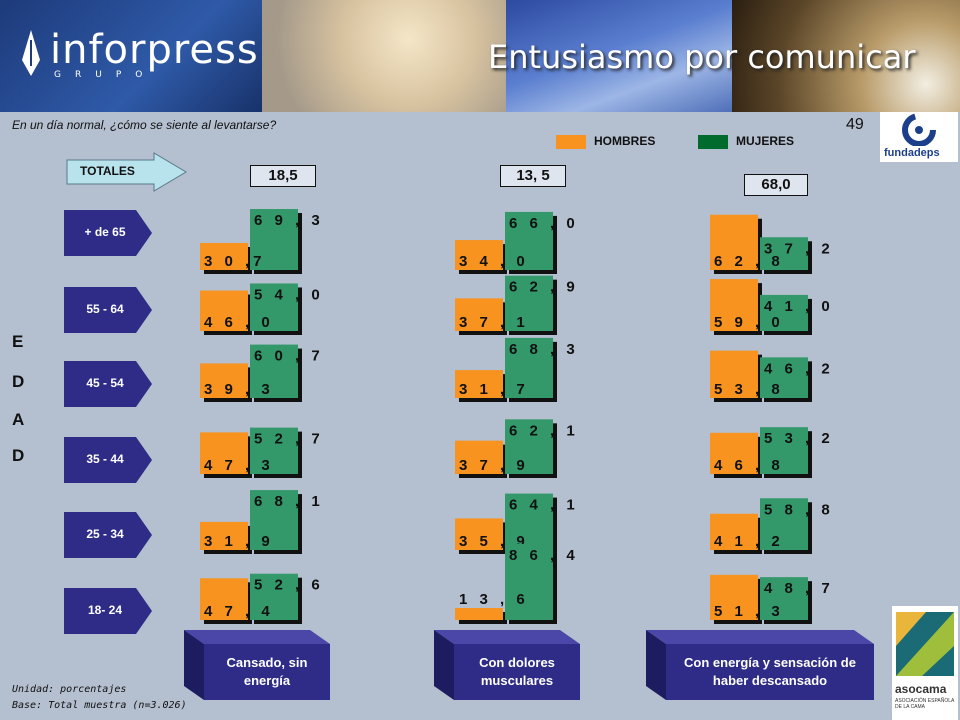 Image resolution: width=960 pixels, height=720 pixels. I want to click on legend-swatch-mujeres, so click(713, 141).